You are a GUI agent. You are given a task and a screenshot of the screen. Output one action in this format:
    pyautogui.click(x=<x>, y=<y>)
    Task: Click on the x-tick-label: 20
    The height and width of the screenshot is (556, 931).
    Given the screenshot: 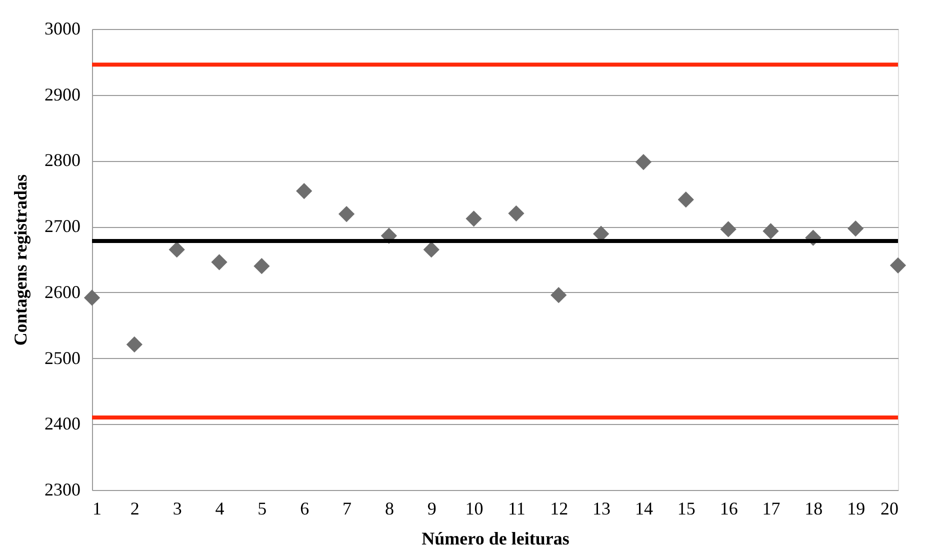 What is the action you would take?
    pyautogui.click(x=889, y=508)
    